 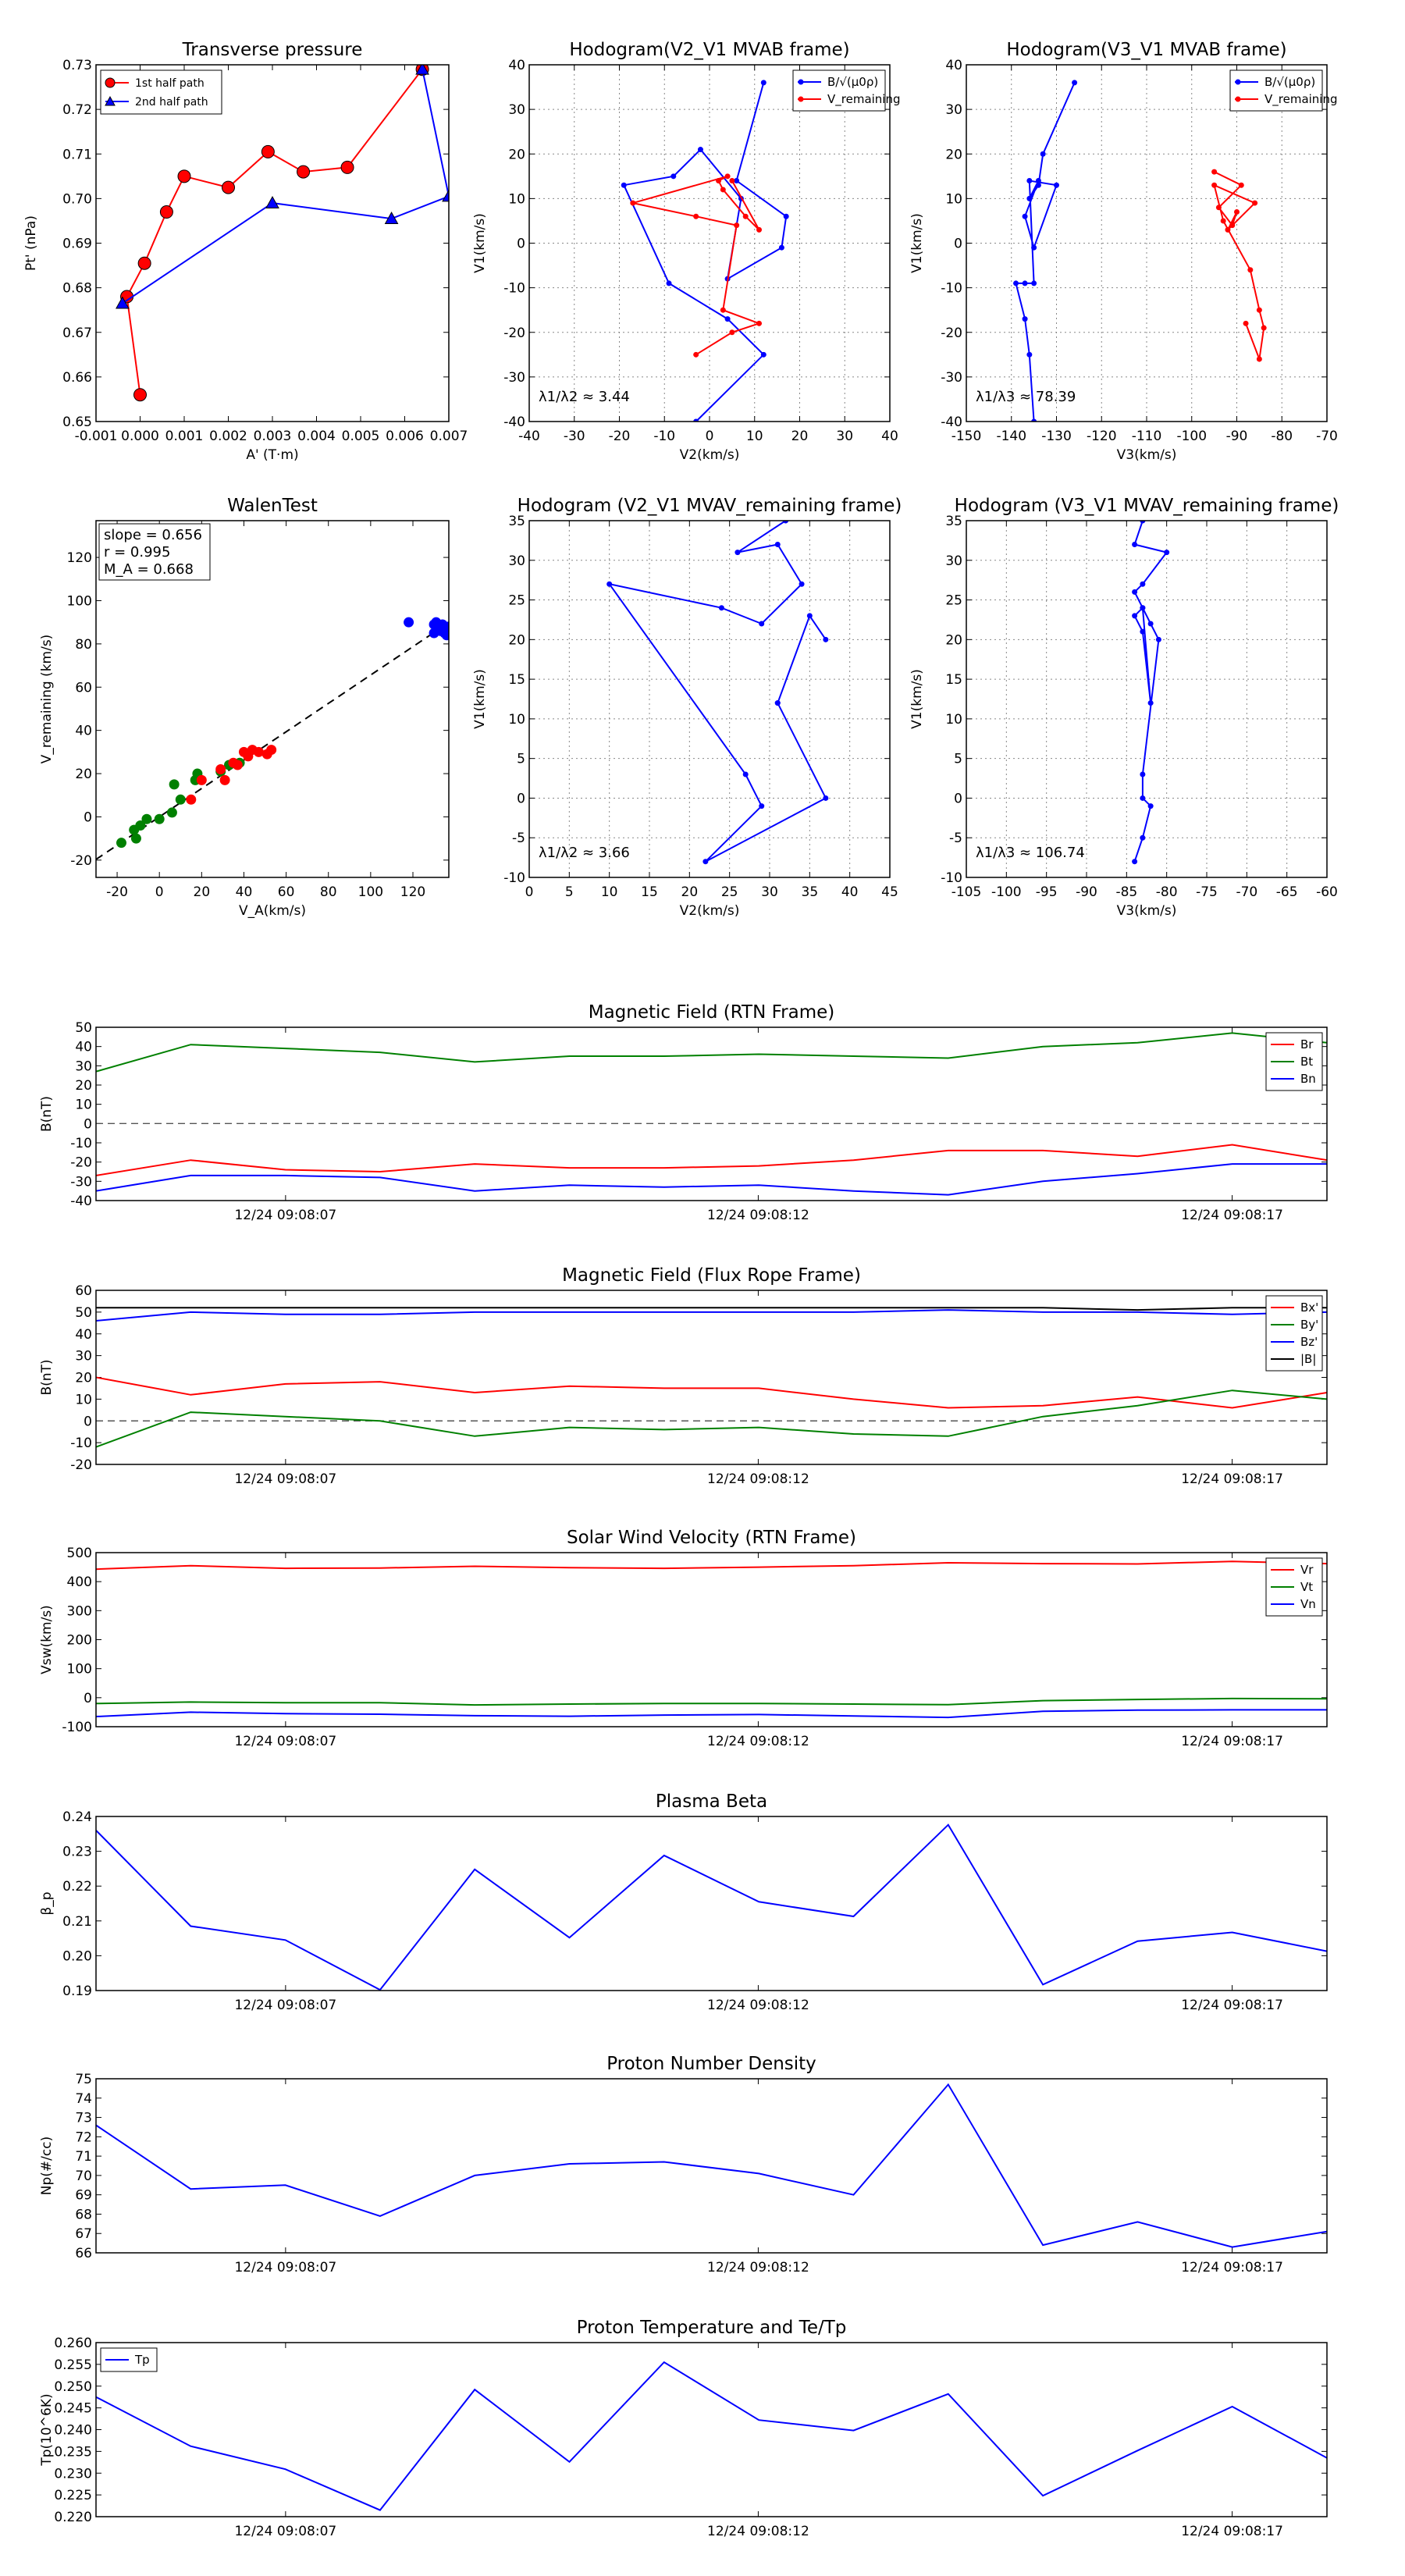 I want to click on x-tick-label: 45, so click(x=890, y=892).